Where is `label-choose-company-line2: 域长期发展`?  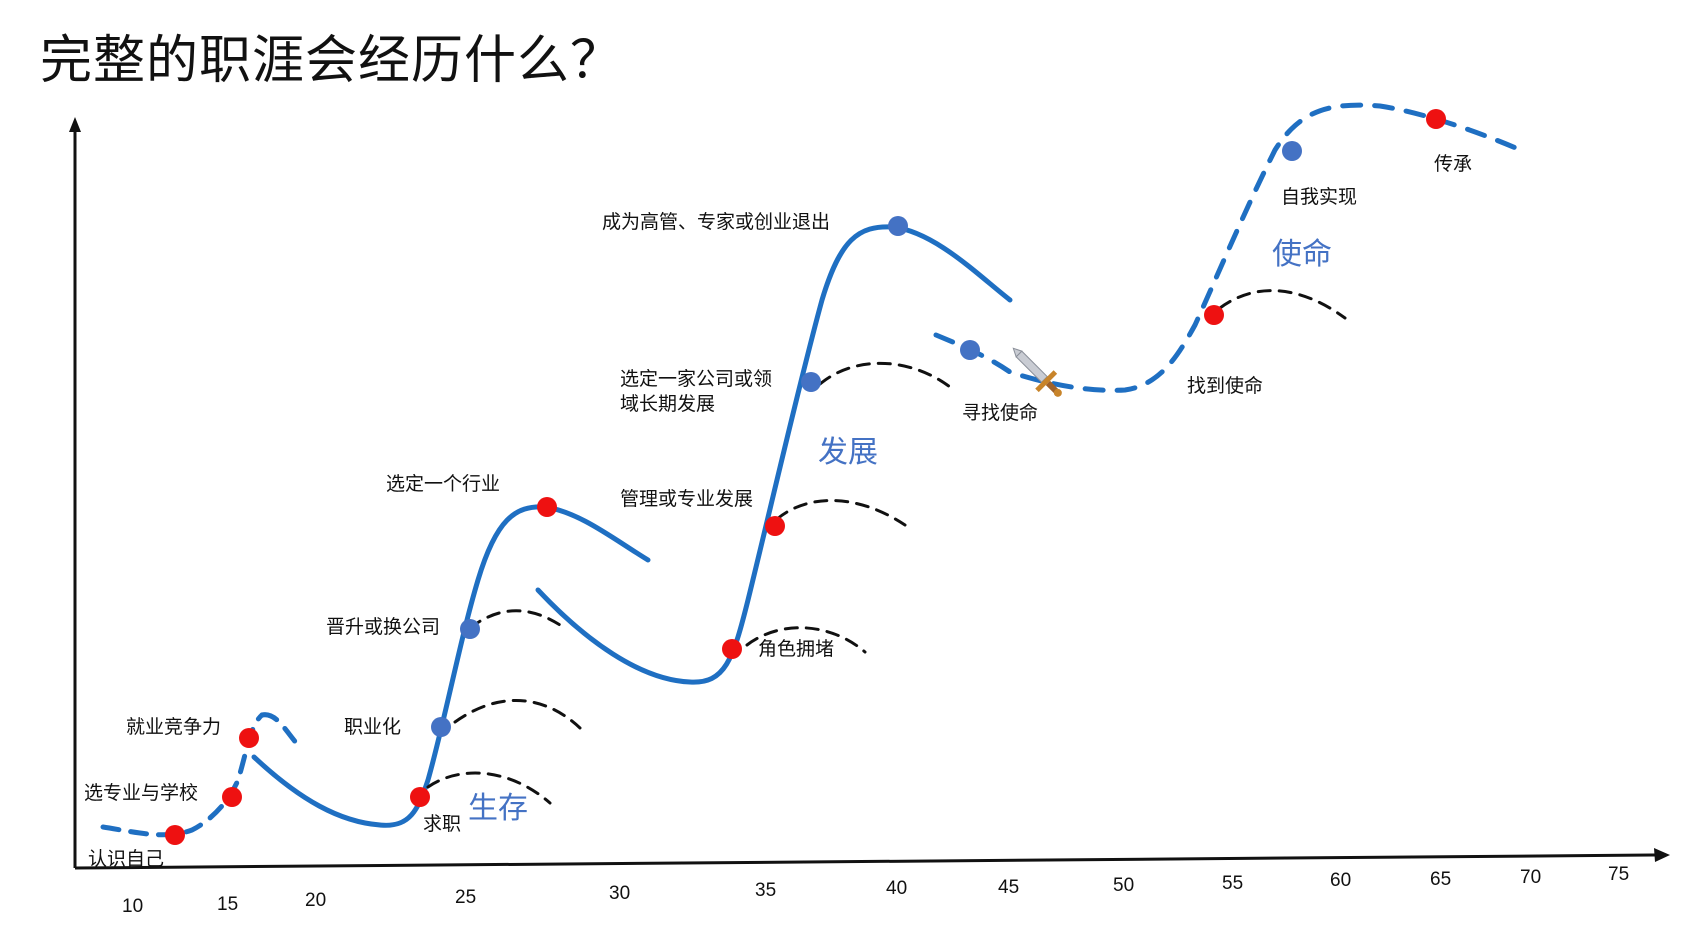 label-choose-company-line2: 域长期发展 is located at coordinates (667, 404).